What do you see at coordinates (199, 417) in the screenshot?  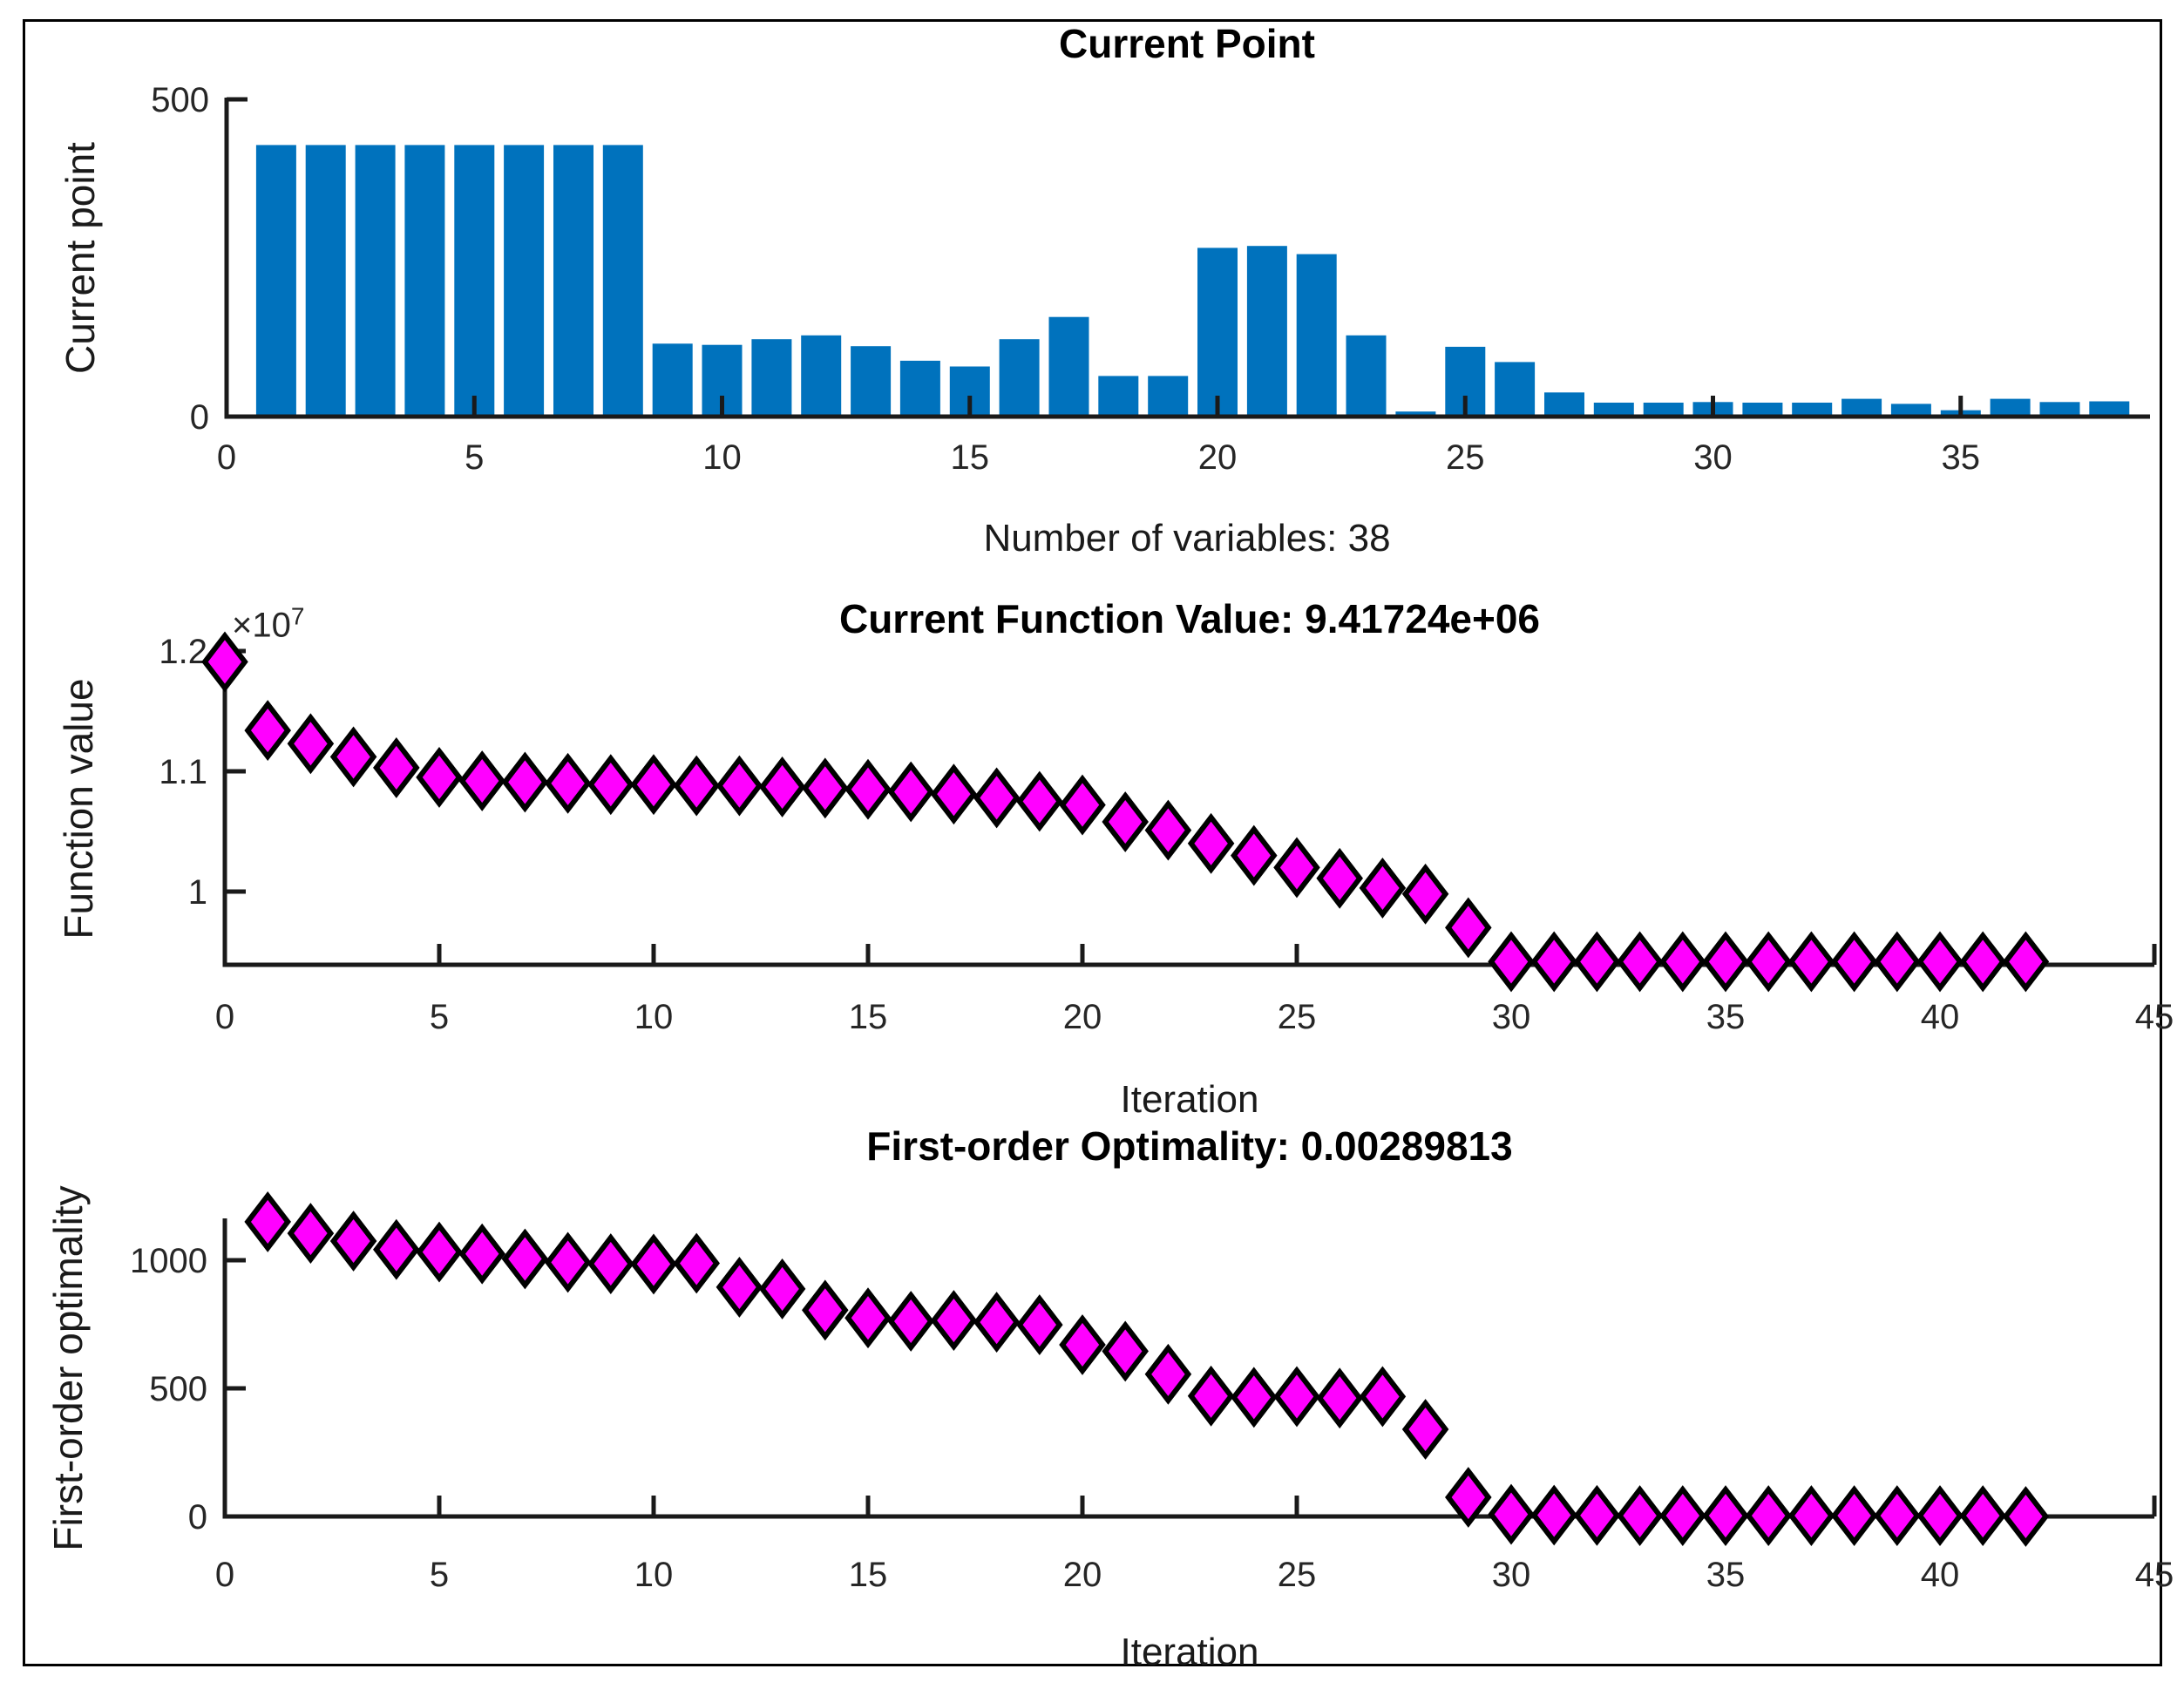 I see `y-tick-label: 0` at bounding box center [199, 417].